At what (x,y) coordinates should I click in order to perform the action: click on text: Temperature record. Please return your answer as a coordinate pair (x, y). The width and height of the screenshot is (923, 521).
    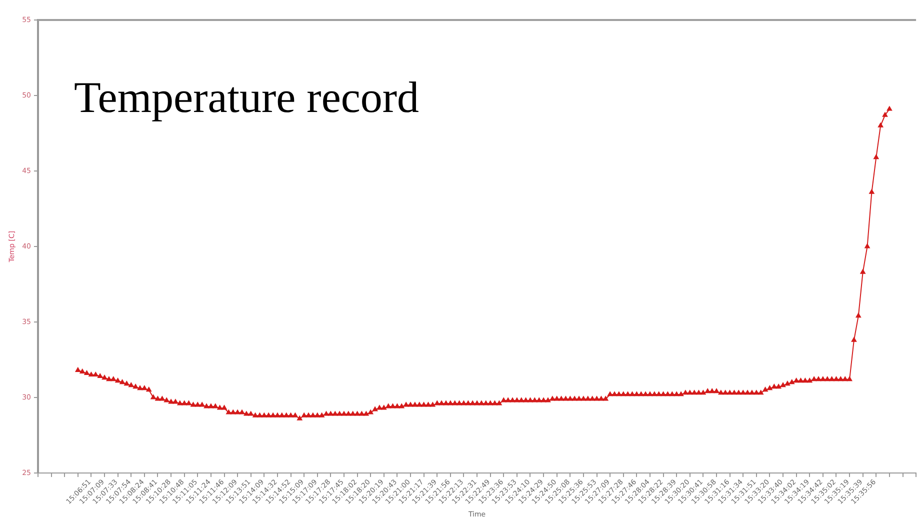
    Looking at the image, I should click on (247, 97).